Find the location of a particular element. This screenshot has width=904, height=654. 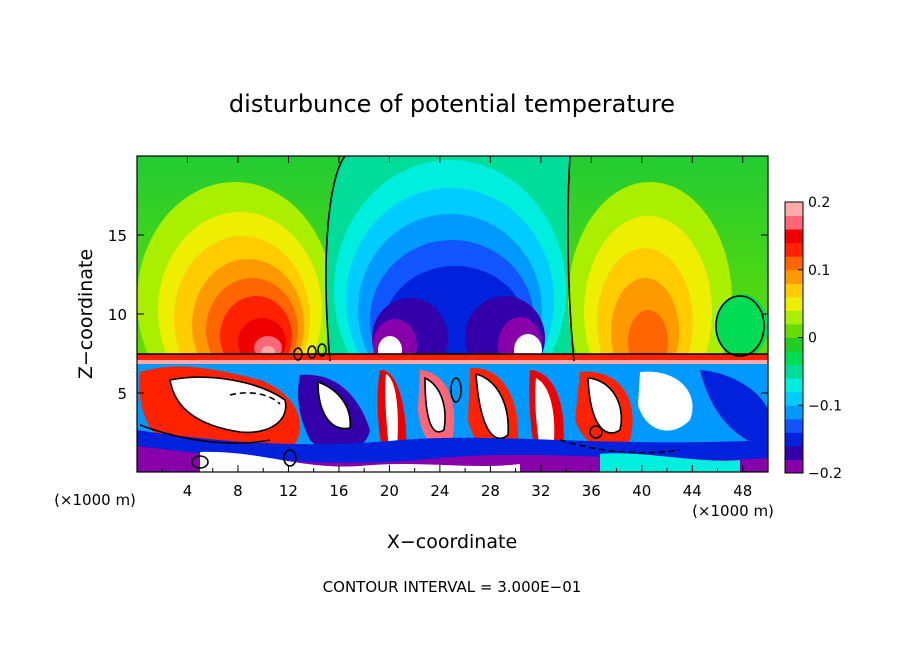

boundary-layer-field is located at coordinates (452, 413).